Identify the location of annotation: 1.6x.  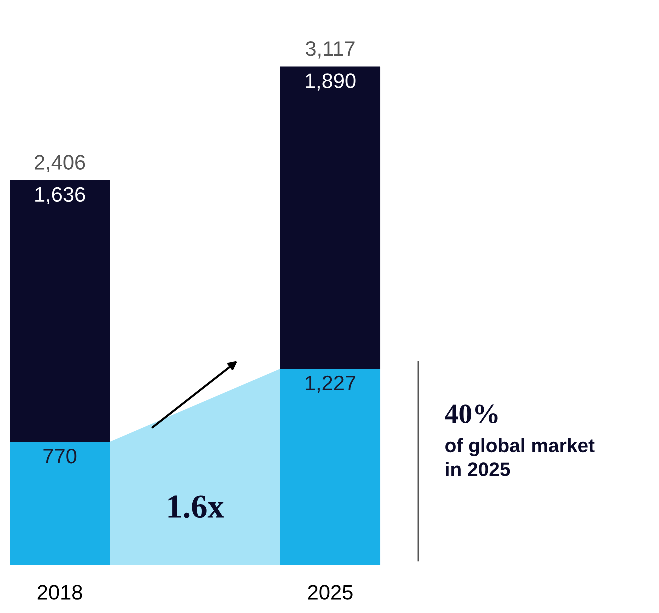
(196, 507).